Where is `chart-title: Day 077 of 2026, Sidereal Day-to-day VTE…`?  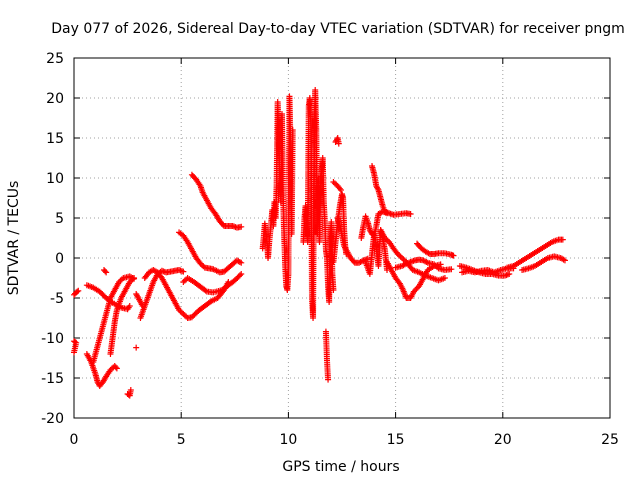
chart-title: Day 077 of 2026, Sidereal Day-to-day VTE… is located at coordinates (338, 29).